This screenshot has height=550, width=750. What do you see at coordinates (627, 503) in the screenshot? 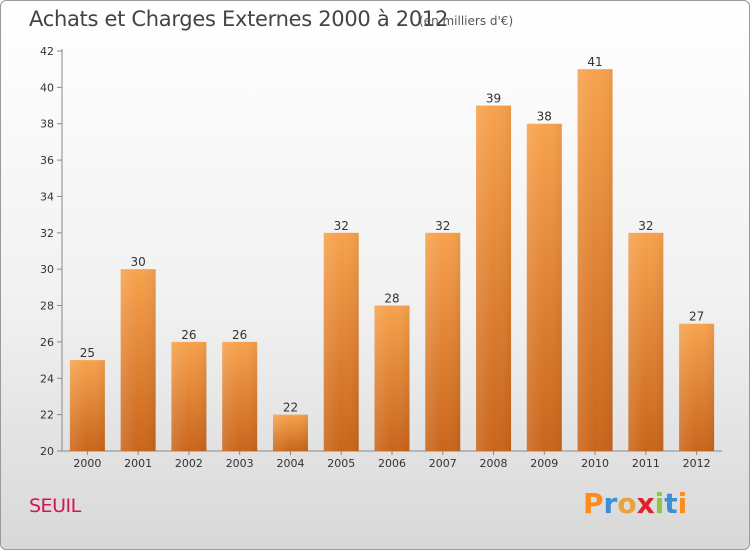
I see `logo-letter: o` at bounding box center [627, 503].